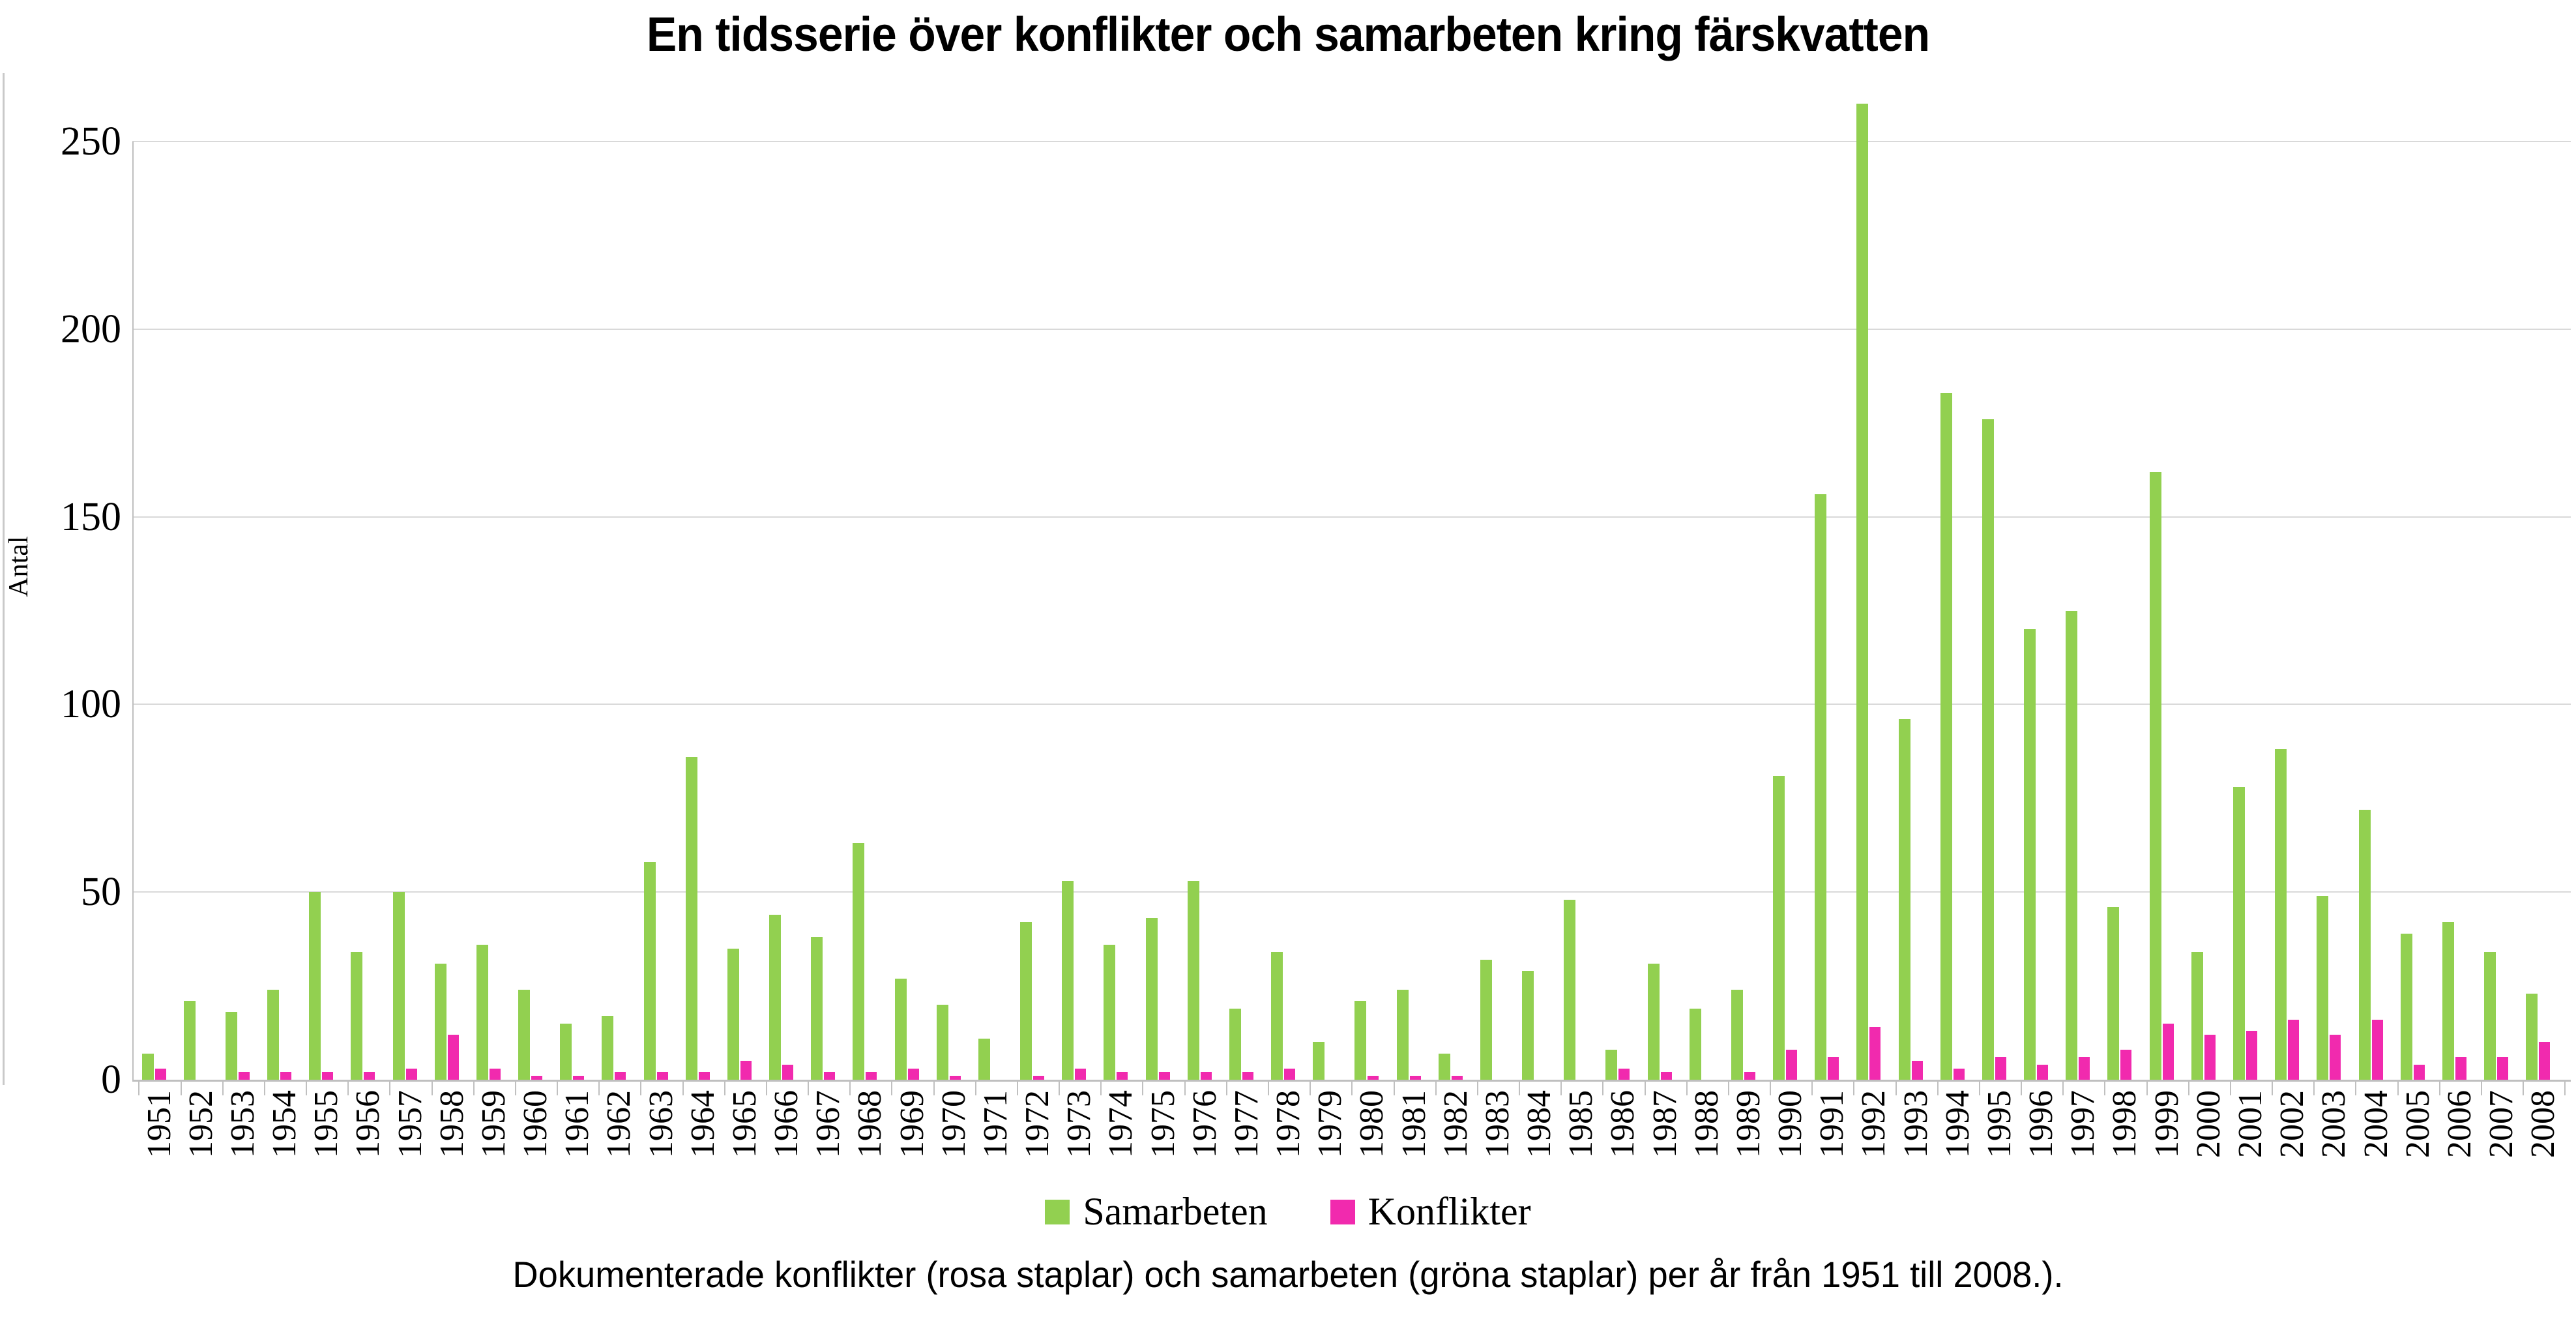 The height and width of the screenshot is (1319, 2576). I want to click on x-axis-label: 1969, so click(912, 1124).